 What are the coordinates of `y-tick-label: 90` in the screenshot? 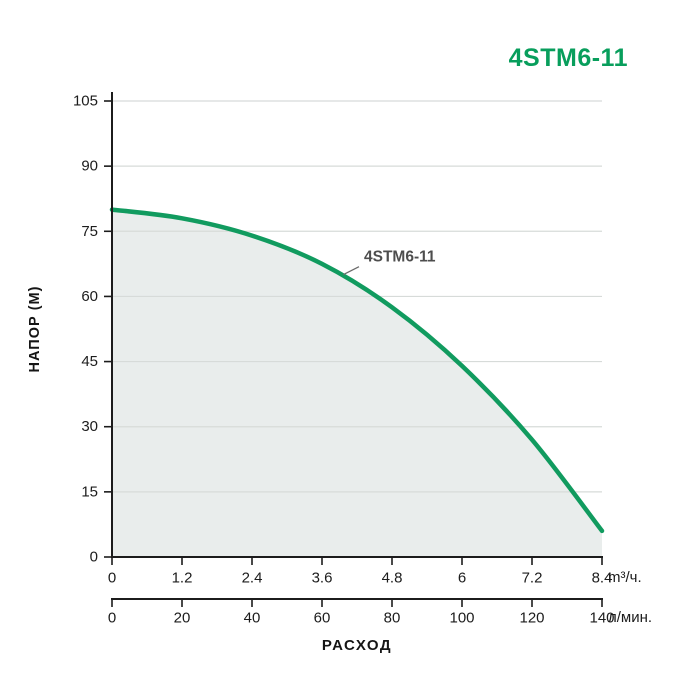 It's located at (89, 166).